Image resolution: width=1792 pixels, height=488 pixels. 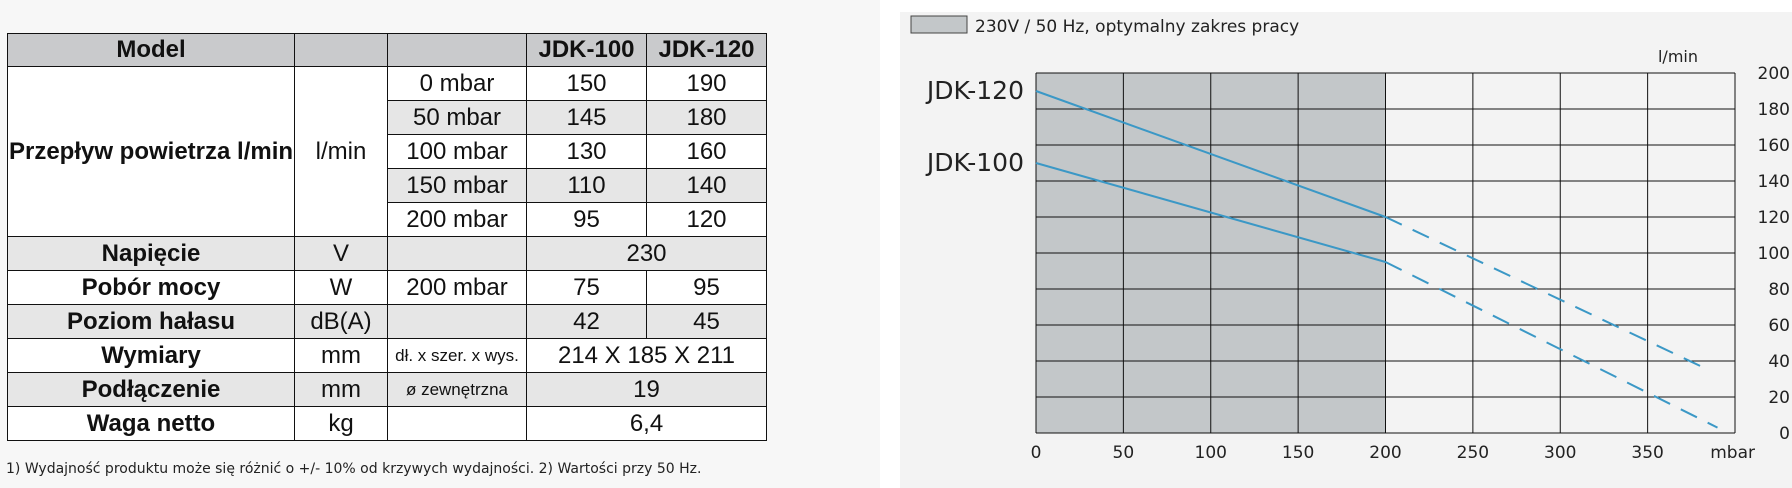 What do you see at coordinates (706, 287) in the screenshot?
I see `power-value-b: 95` at bounding box center [706, 287].